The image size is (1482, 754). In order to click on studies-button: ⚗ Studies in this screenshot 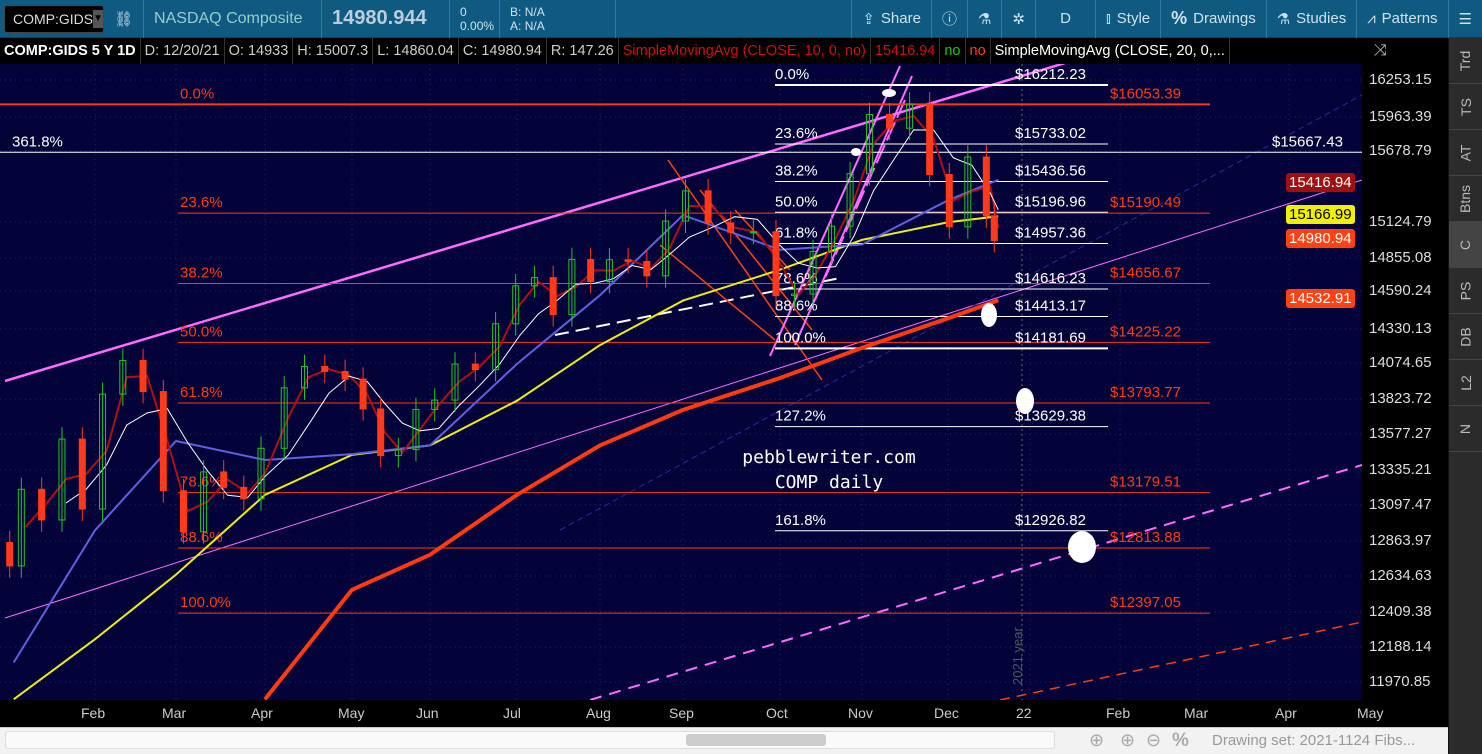, I will do `click(1312, 19)`.